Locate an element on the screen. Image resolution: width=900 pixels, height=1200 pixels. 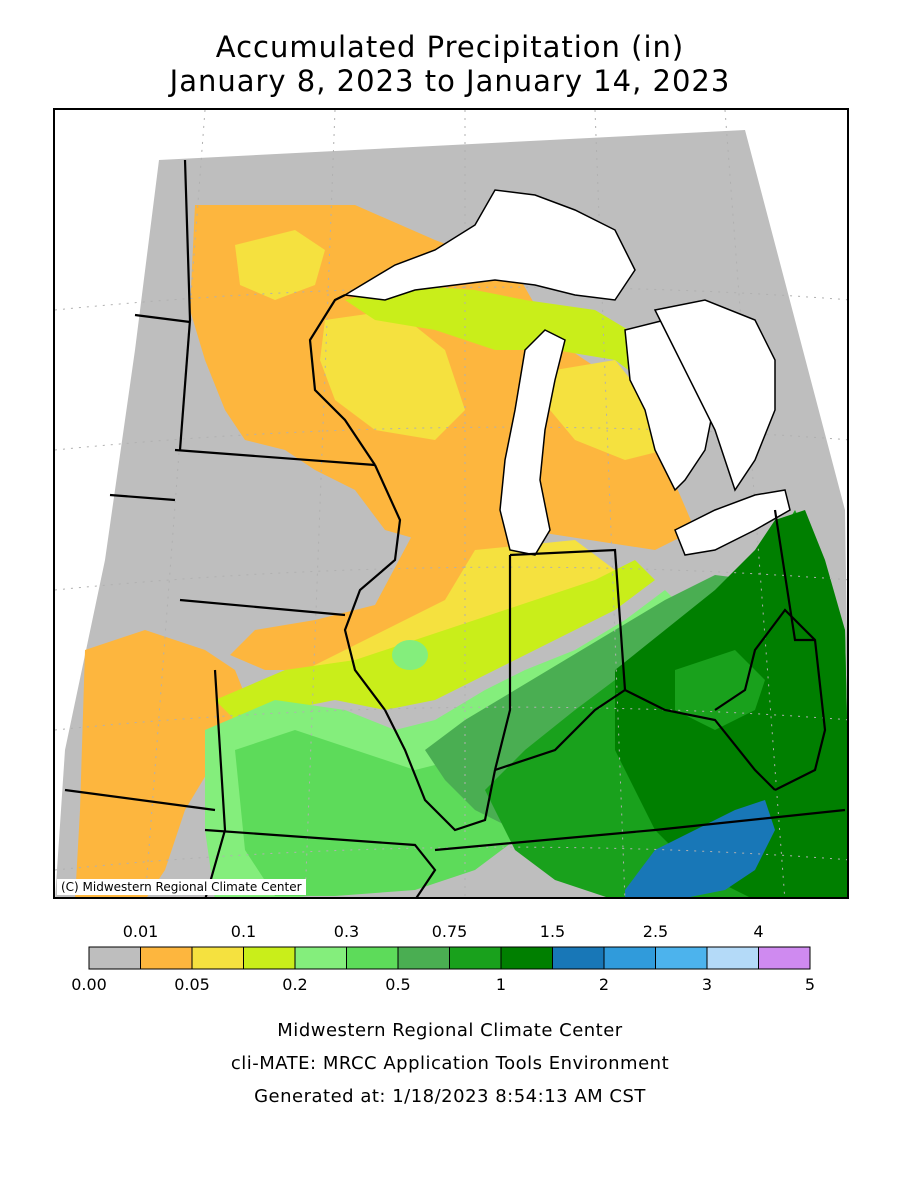
legend-upper-label: 0.01 is located at coordinates (140, 931).